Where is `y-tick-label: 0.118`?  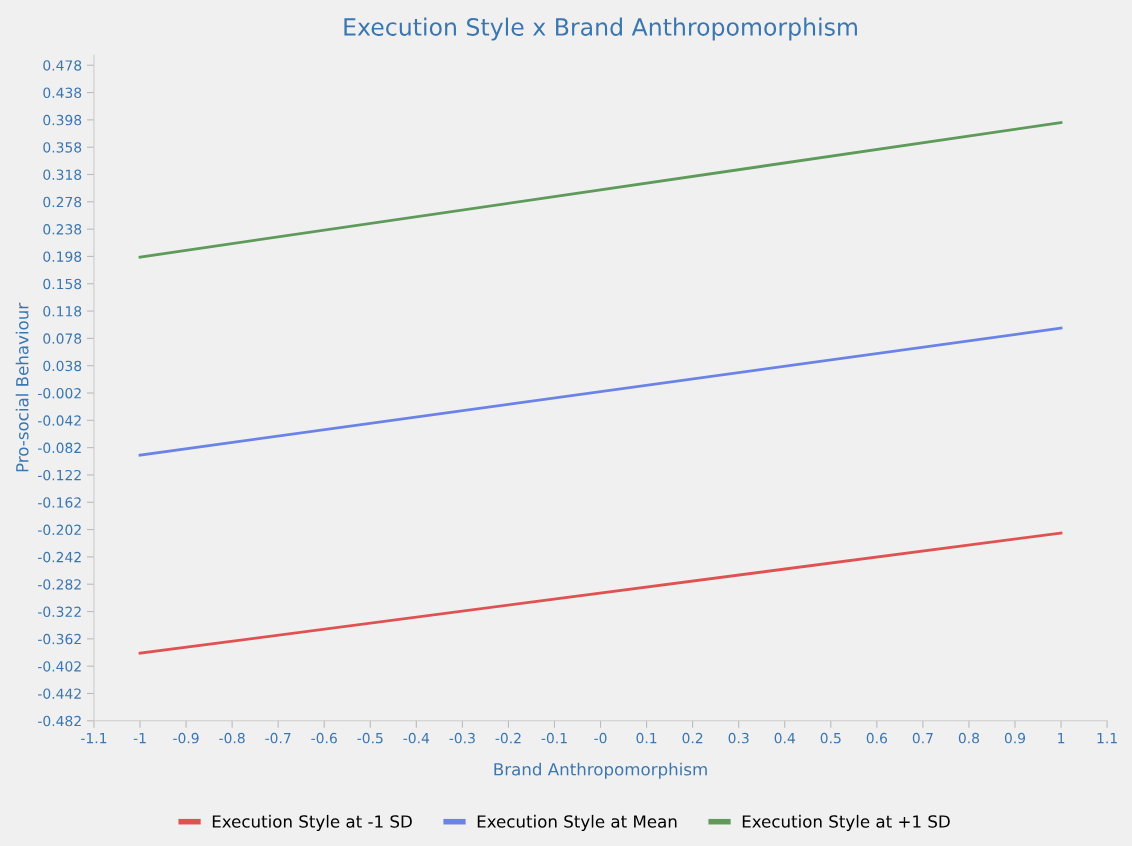 y-tick-label: 0.118 is located at coordinates (62, 311).